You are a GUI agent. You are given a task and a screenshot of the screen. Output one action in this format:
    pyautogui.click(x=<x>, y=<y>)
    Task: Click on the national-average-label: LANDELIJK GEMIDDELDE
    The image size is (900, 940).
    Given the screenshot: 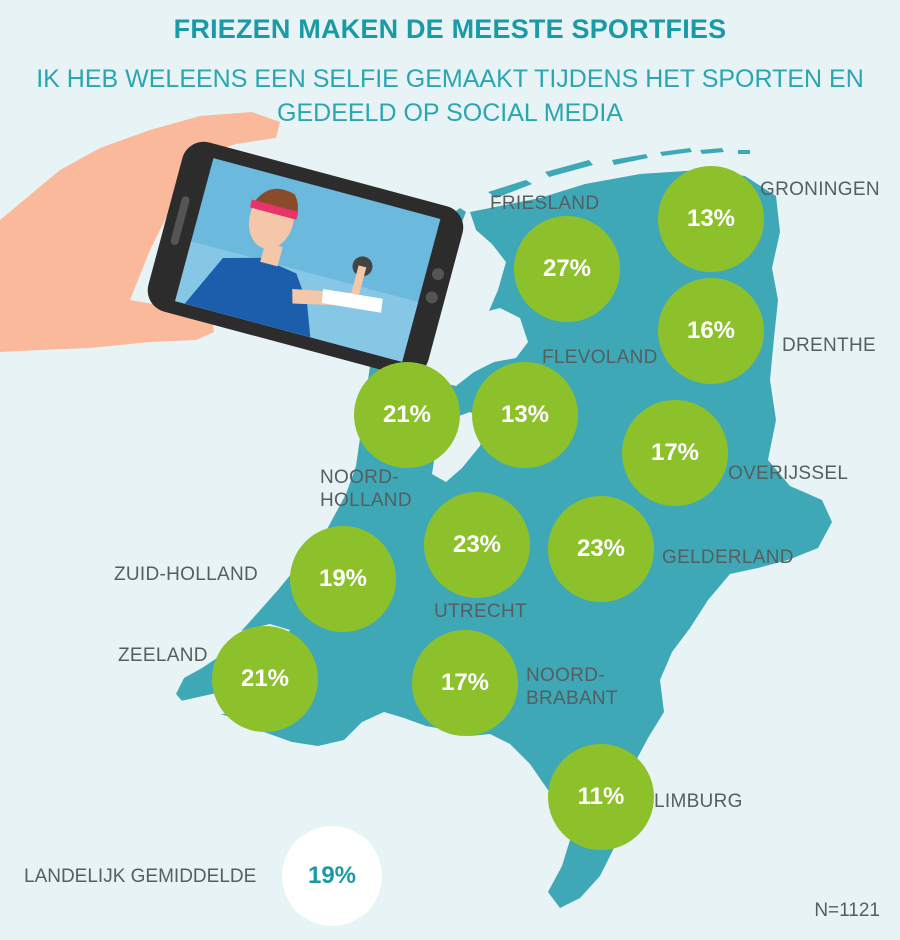 What is the action you would take?
    pyautogui.click(x=140, y=876)
    